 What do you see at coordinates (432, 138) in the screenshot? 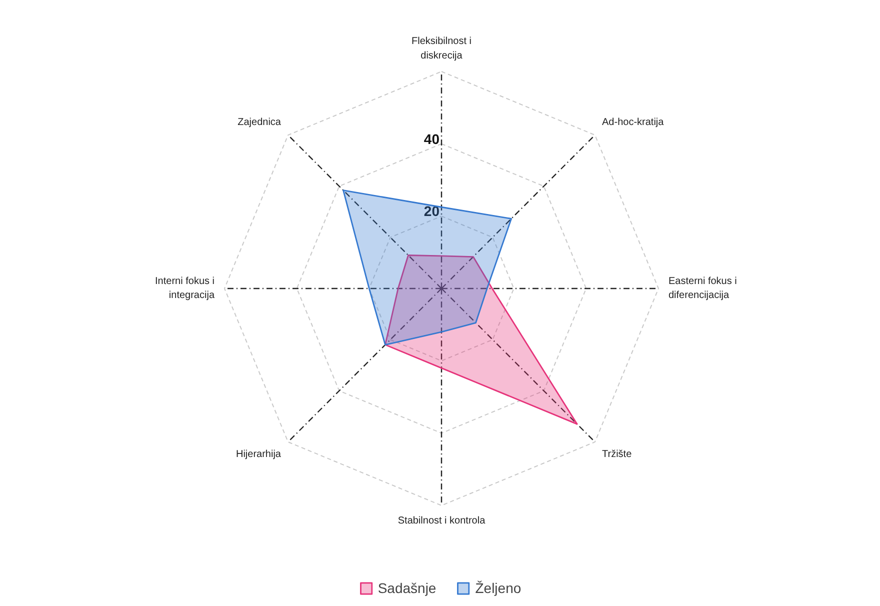
I see `y-tick-label: 40` at bounding box center [432, 138].